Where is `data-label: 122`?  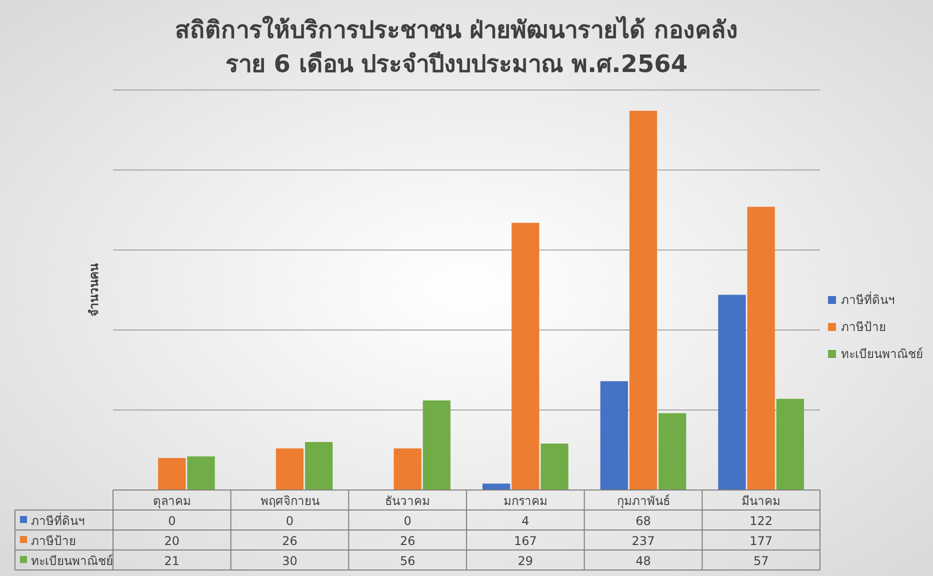 data-label: 122 is located at coordinates (761, 521).